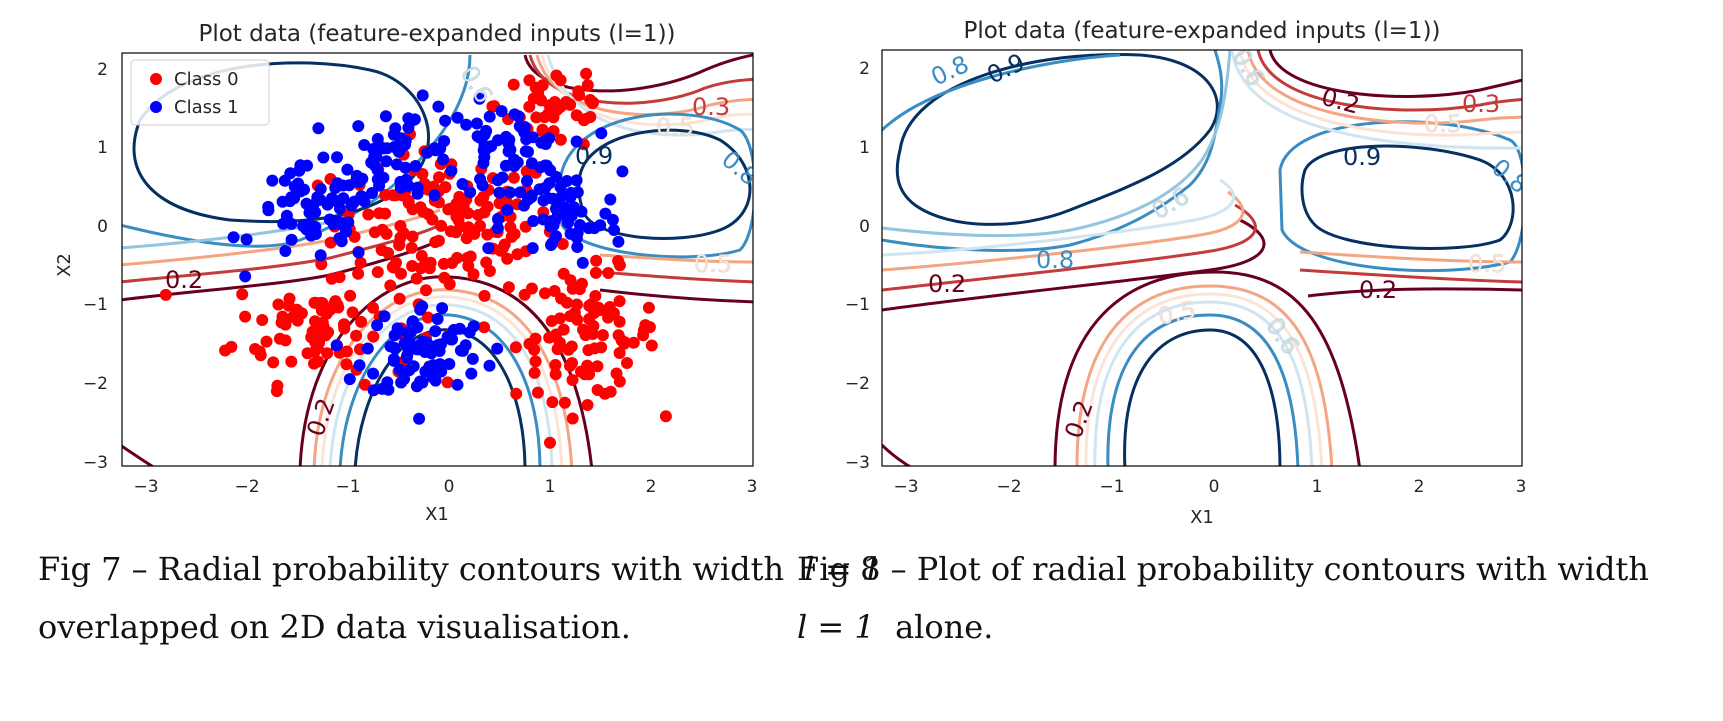 Image resolution: width=1723 pixels, height=721 pixels. I want to click on contour-level-0.2-corner, so click(897, 454).